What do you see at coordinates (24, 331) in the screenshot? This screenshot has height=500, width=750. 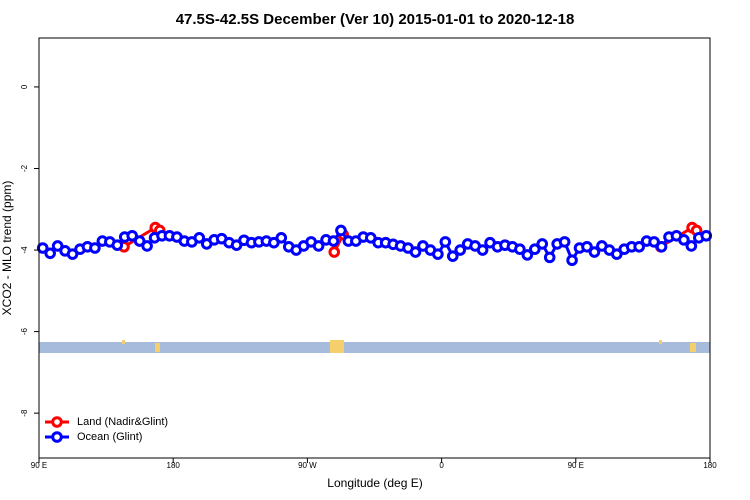 I see `y-tick-label: -6` at bounding box center [24, 331].